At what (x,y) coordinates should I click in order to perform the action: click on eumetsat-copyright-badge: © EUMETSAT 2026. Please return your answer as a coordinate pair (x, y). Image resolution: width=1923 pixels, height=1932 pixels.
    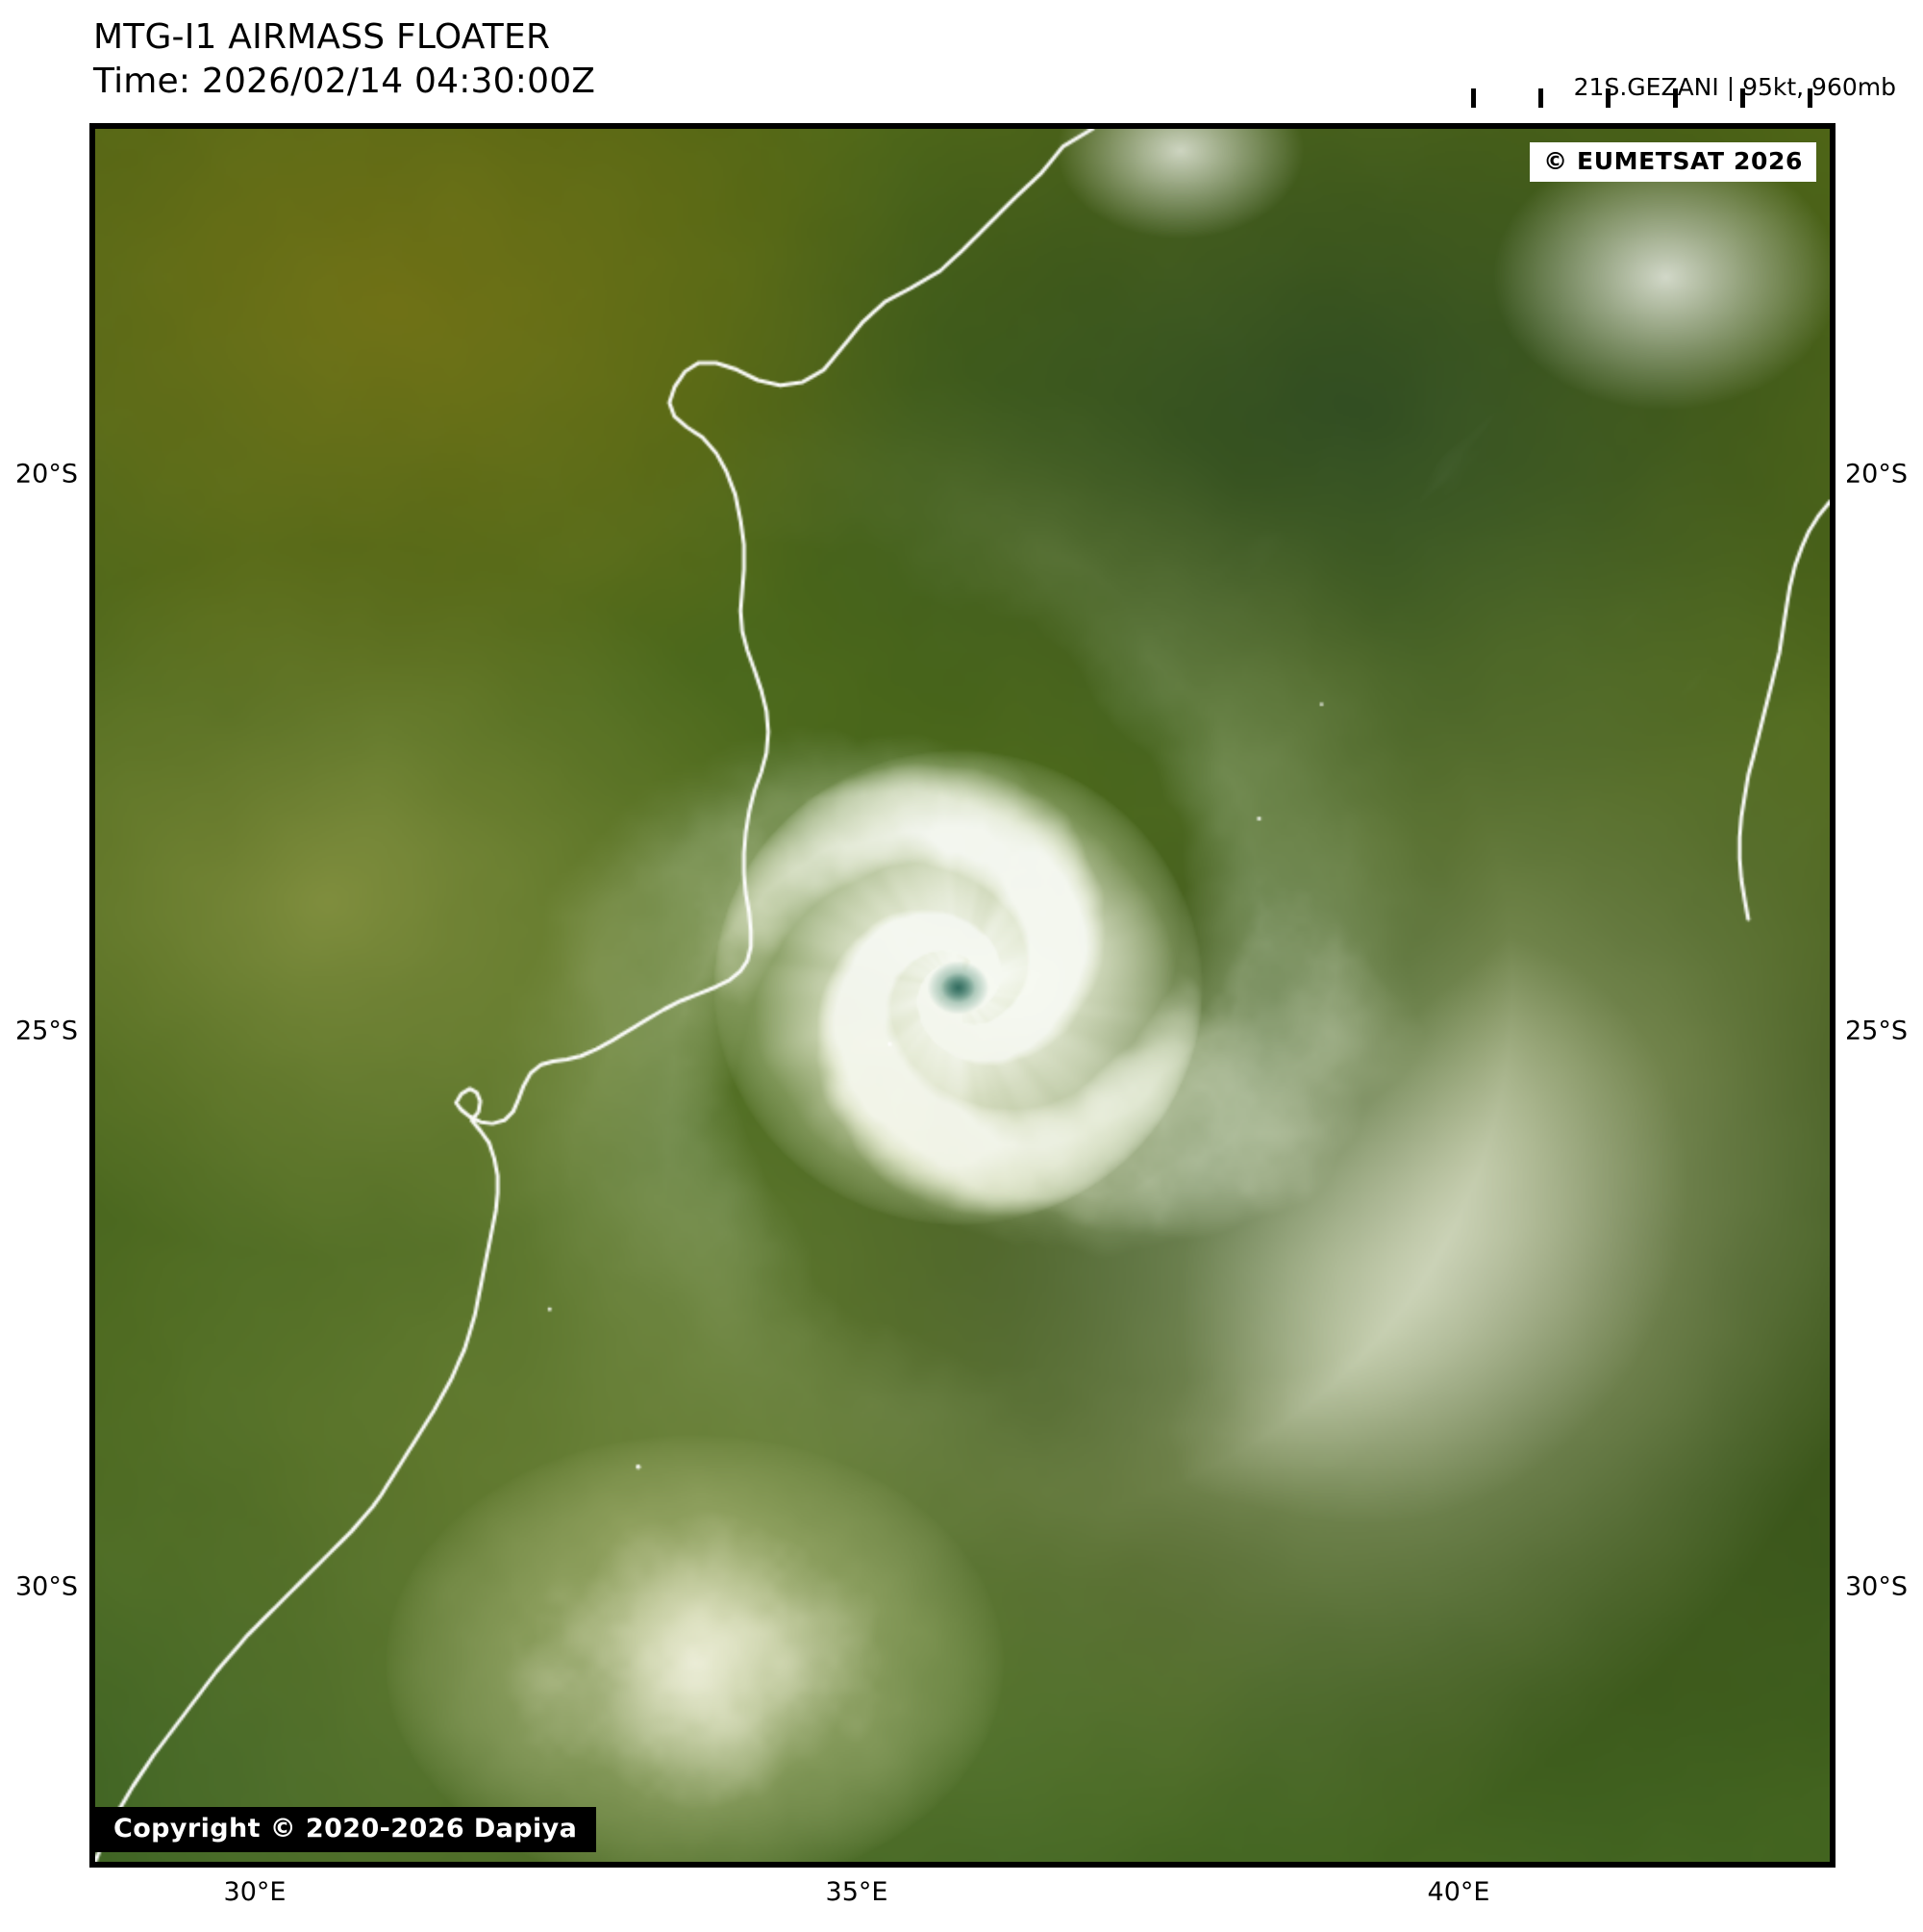
    Looking at the image, I should click on (1673, 162).